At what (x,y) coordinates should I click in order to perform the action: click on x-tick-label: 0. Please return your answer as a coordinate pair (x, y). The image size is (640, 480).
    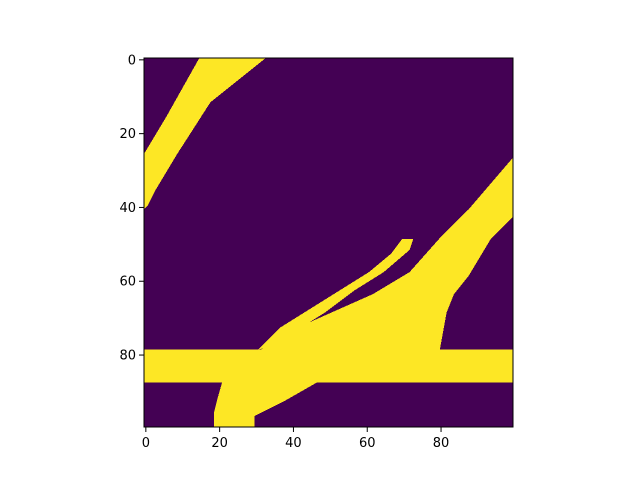
    Looking at the image, I should click on (146, 443).